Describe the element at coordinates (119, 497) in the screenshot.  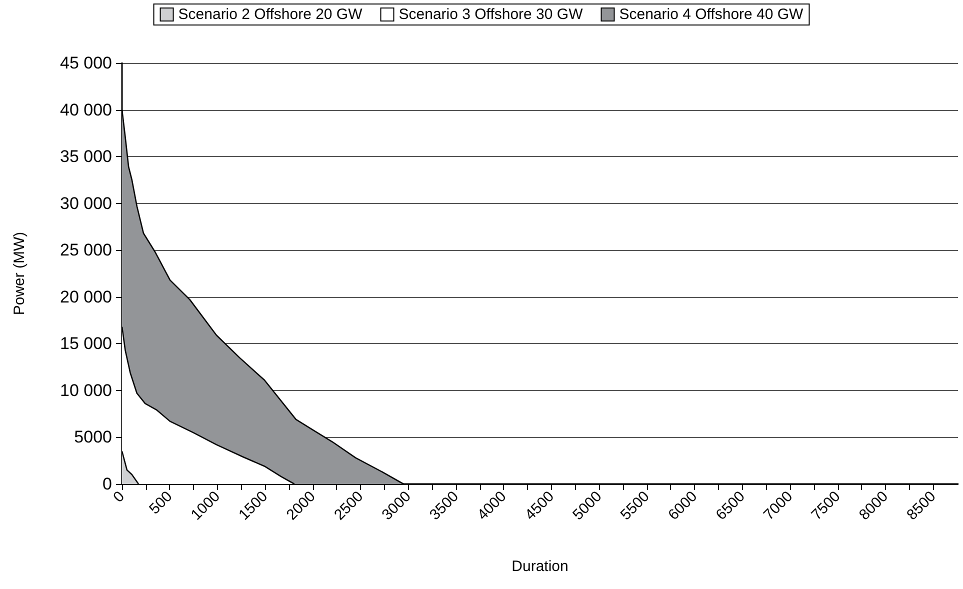
I see `x-tick-label: 0` at that location.